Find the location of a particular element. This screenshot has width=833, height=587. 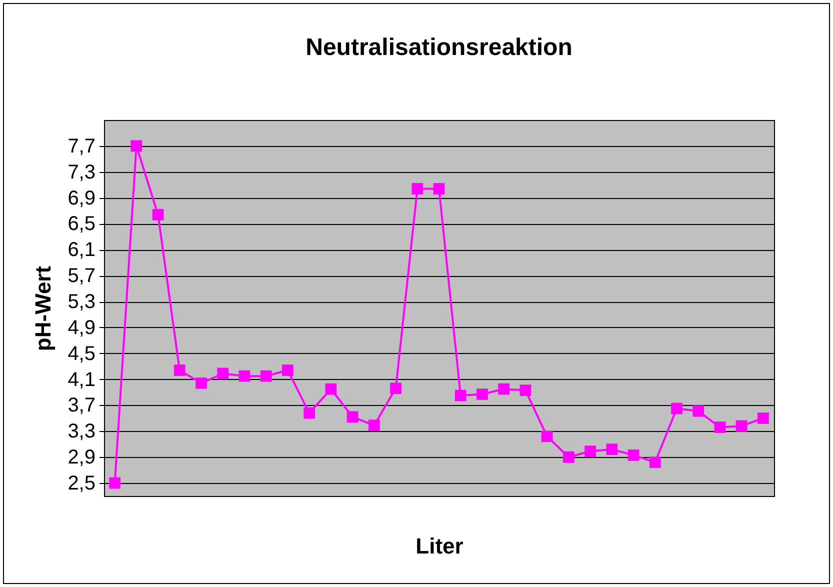

y-tick-label: 6,9 is located at coordinates (82, 198).